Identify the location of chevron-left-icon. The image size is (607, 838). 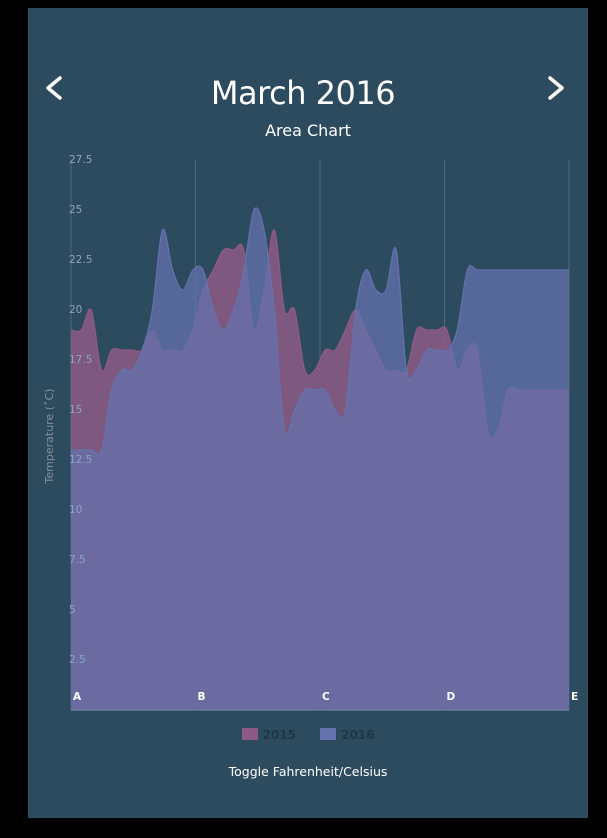
(54, 88).